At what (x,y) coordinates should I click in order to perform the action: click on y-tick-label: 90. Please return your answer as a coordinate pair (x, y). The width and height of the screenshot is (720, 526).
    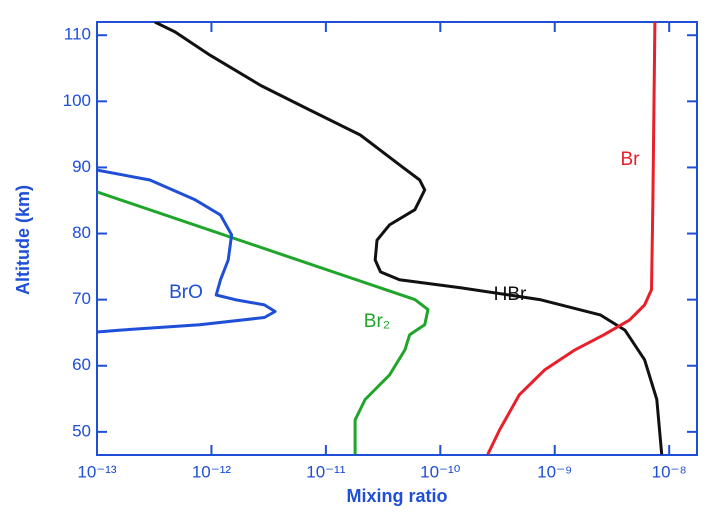
    Looking at the image, I should click on (81, 166).